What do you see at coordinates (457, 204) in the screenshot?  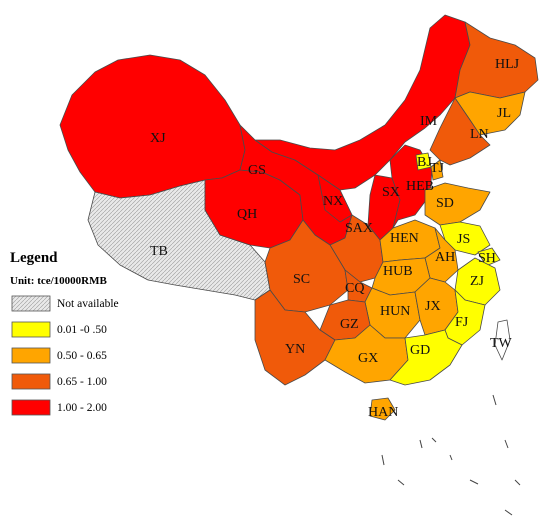 I see `province-sd` at bounding box center [457, 204].